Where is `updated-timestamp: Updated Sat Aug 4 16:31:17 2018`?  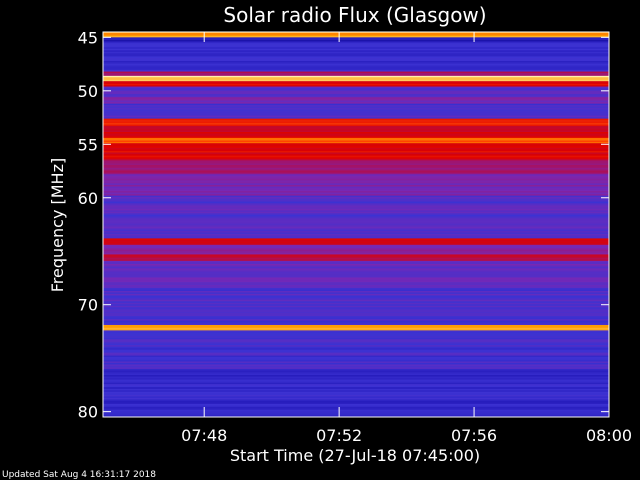
updated-timestamp: Updated Sat Aug 4 16:31:17 2018 is located at coordinates (79, 475).